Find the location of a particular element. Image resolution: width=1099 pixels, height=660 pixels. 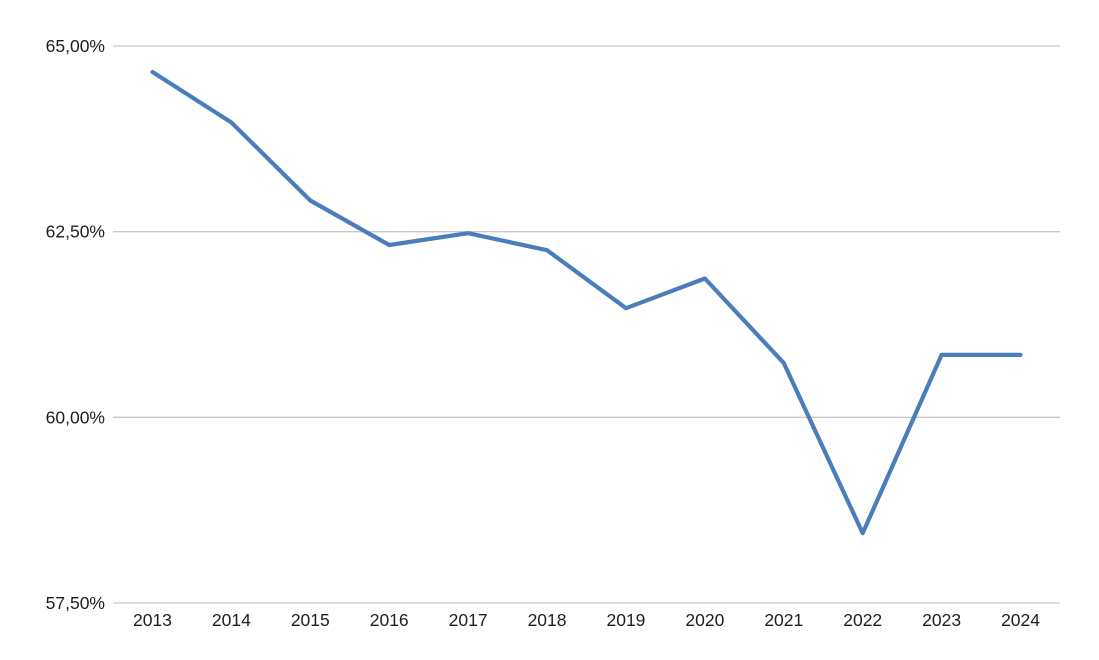

x-tick-label: 2014 is located at coordinates (231, 620).